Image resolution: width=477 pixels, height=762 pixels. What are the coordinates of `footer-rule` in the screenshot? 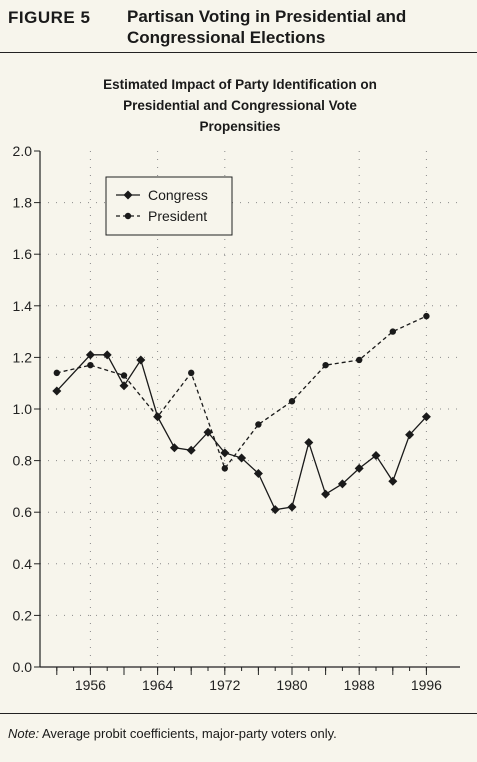 It's located at (238, 713).